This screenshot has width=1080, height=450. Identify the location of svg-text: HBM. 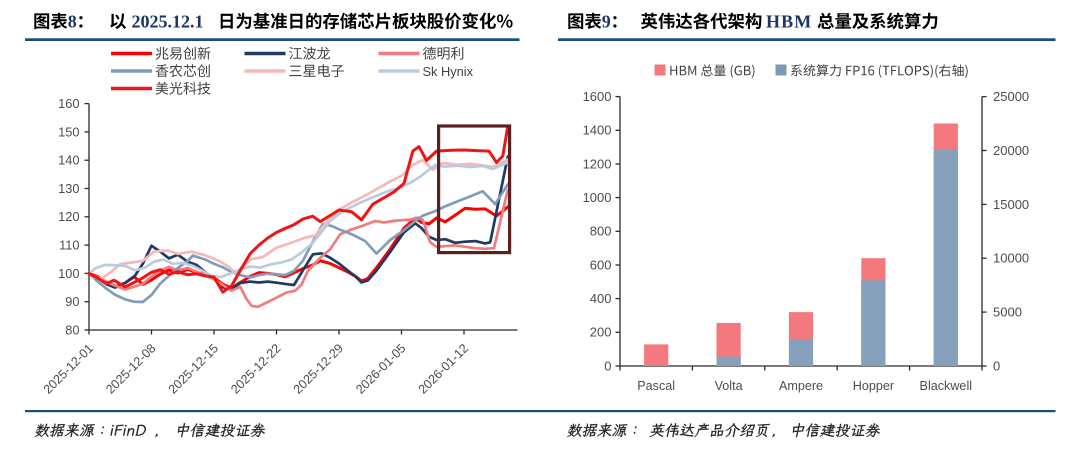
(789, 22).